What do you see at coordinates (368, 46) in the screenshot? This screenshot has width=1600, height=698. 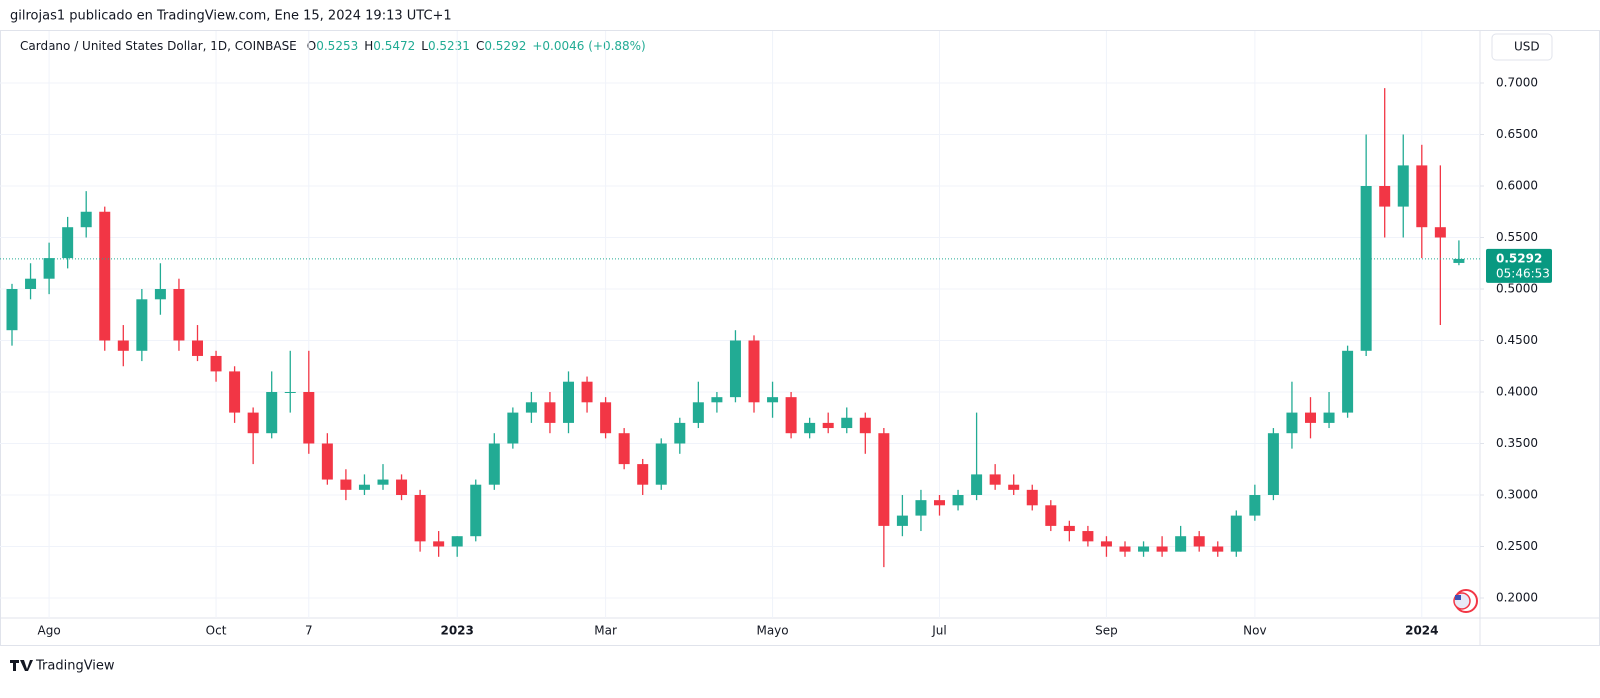 I see `ohlc-label: H` at bounding box center [368, 46].